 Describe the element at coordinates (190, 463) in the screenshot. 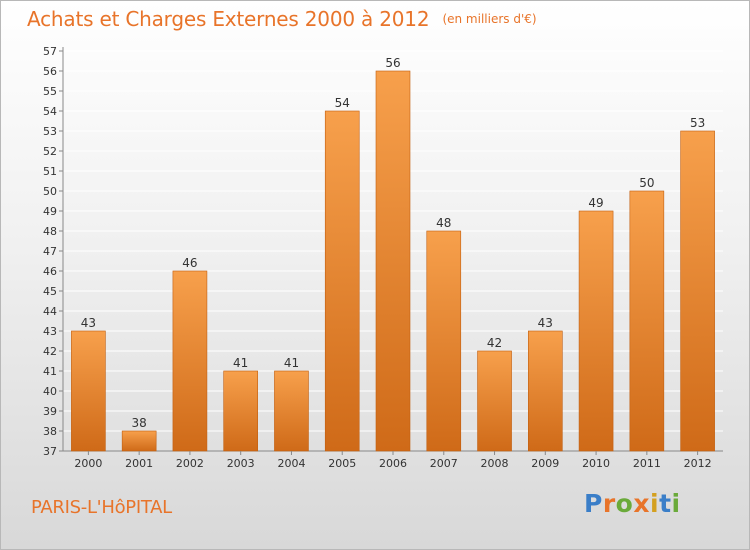

I see `x-tick-label: 2002` at that location.